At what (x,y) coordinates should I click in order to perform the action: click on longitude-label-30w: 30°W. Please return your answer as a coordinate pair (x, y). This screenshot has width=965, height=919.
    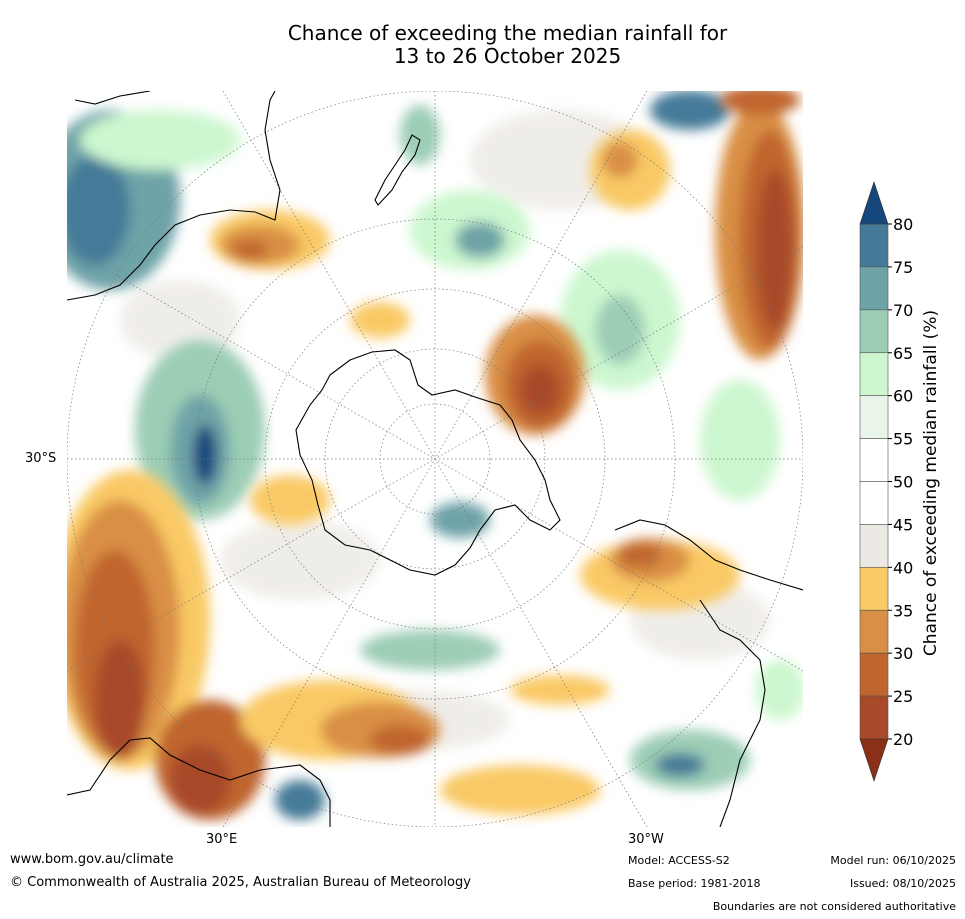
    Looking at the image, I should click on (646, 839).